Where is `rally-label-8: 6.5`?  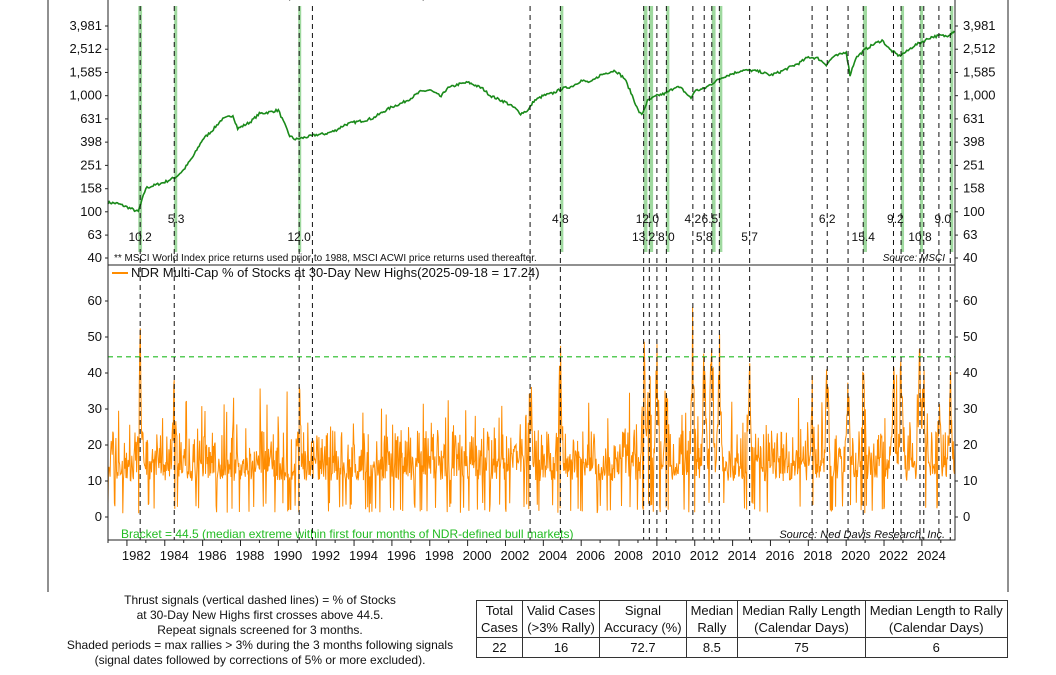 rally-label-8: 6.5 is located at coordinates (710, 219).